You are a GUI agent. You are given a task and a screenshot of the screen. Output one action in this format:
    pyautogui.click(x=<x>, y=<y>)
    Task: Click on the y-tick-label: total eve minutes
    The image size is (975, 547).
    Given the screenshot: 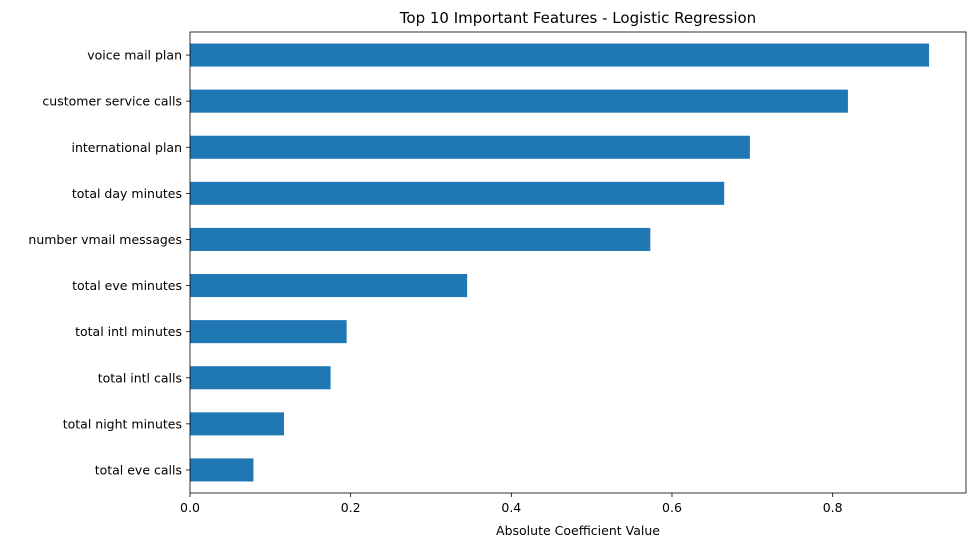 What is the action you would take?
    pyautogui.click(x=127, y=285)
    